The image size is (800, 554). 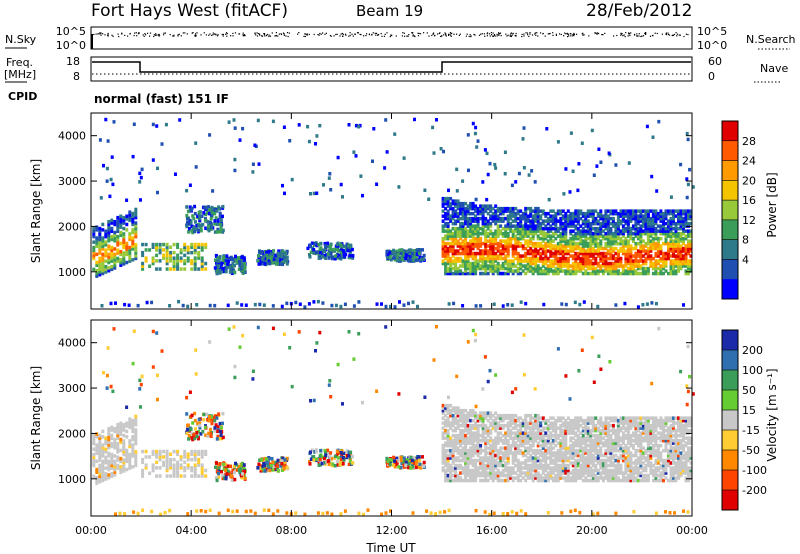 What do you see at coordinates (76, 76) in the screenshot?
I see `freq-tick-low: 8` at bounding box center [76, 76].